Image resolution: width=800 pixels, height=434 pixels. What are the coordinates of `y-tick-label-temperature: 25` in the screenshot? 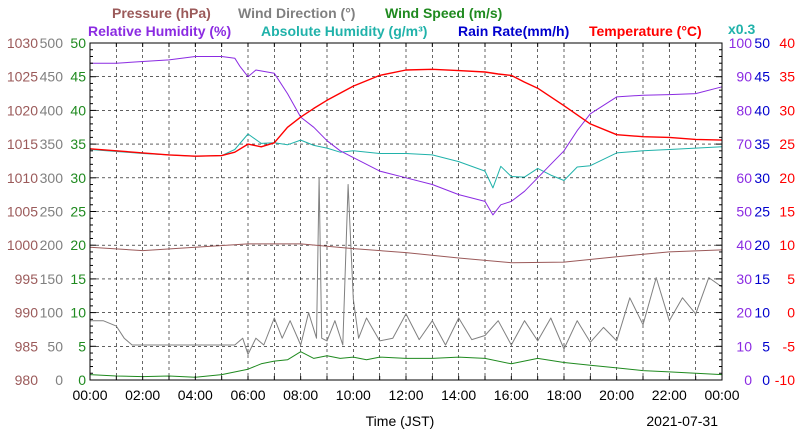 It's located at (787, 144).